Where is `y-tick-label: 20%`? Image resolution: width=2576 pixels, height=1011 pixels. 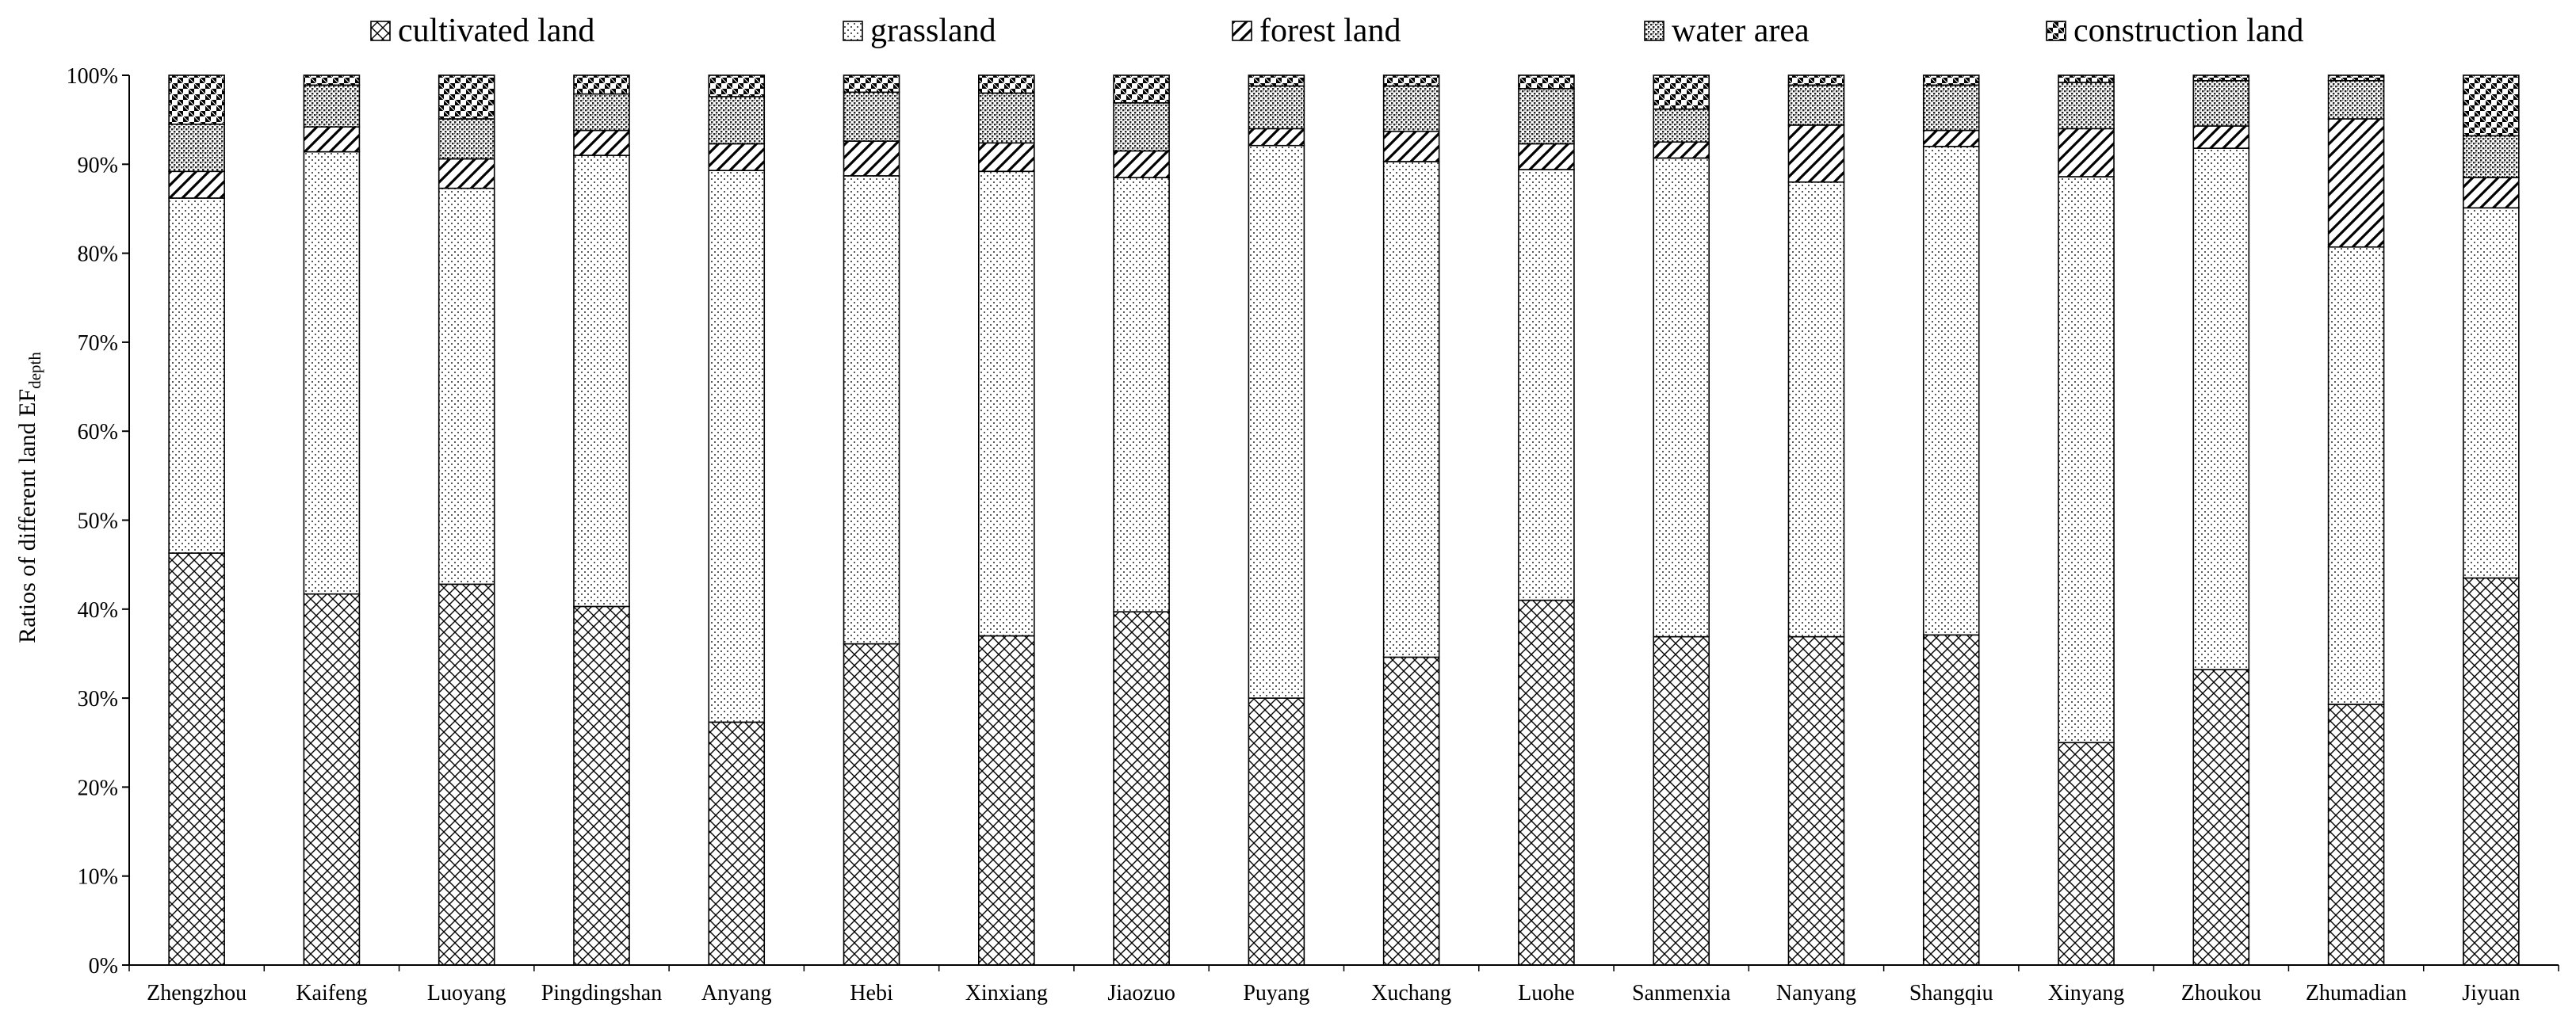
y-tick-label: 20% is located at coordinates (98, 788).